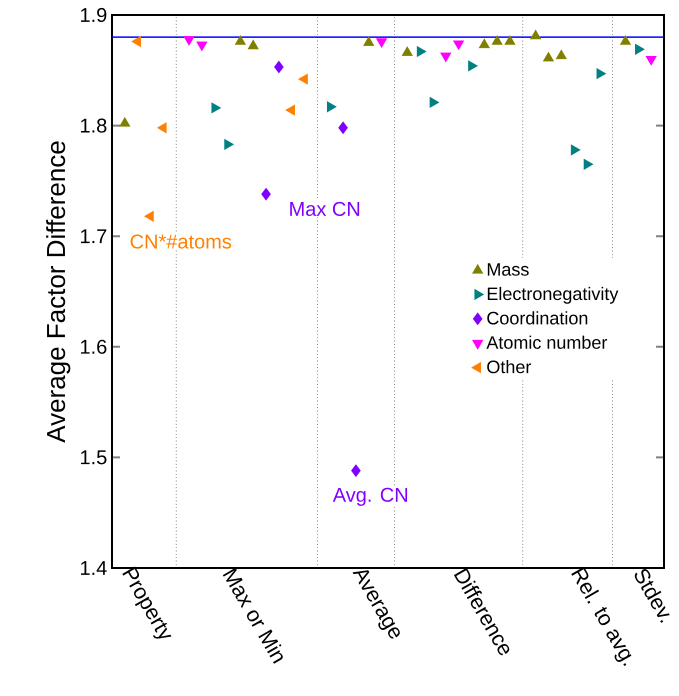 The width and height of the screenshot is (679, 696). Describe the element at coordinates (325, 209) in the screenshot. I see `annotation: Max CN` at that location.